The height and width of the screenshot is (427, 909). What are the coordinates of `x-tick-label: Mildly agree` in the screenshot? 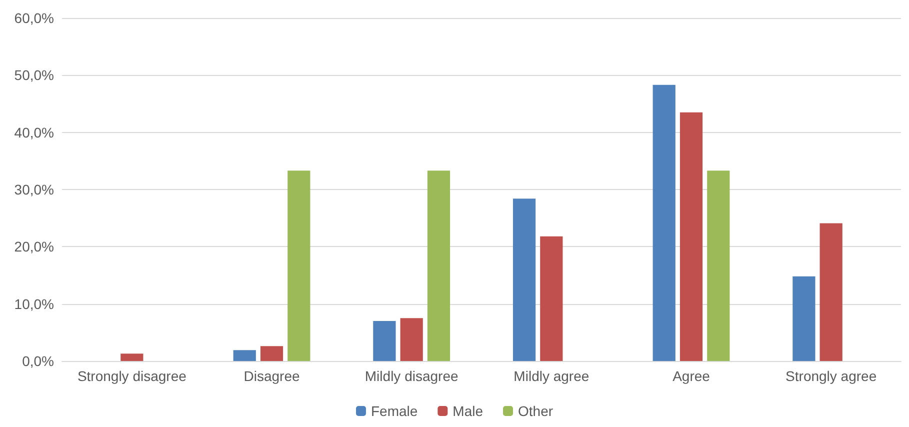 It's located at (552, 376).